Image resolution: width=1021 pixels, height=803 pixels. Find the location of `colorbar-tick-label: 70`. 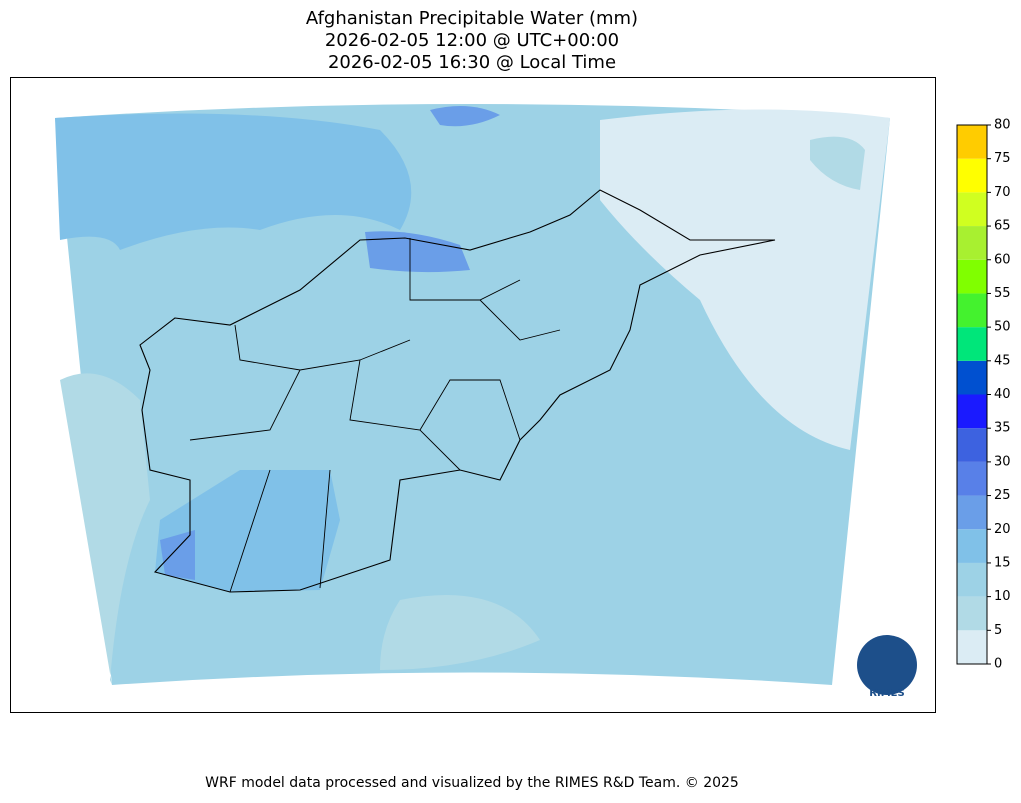

colorbar-tick-label: 70 is located at coordinates (1002, 192).